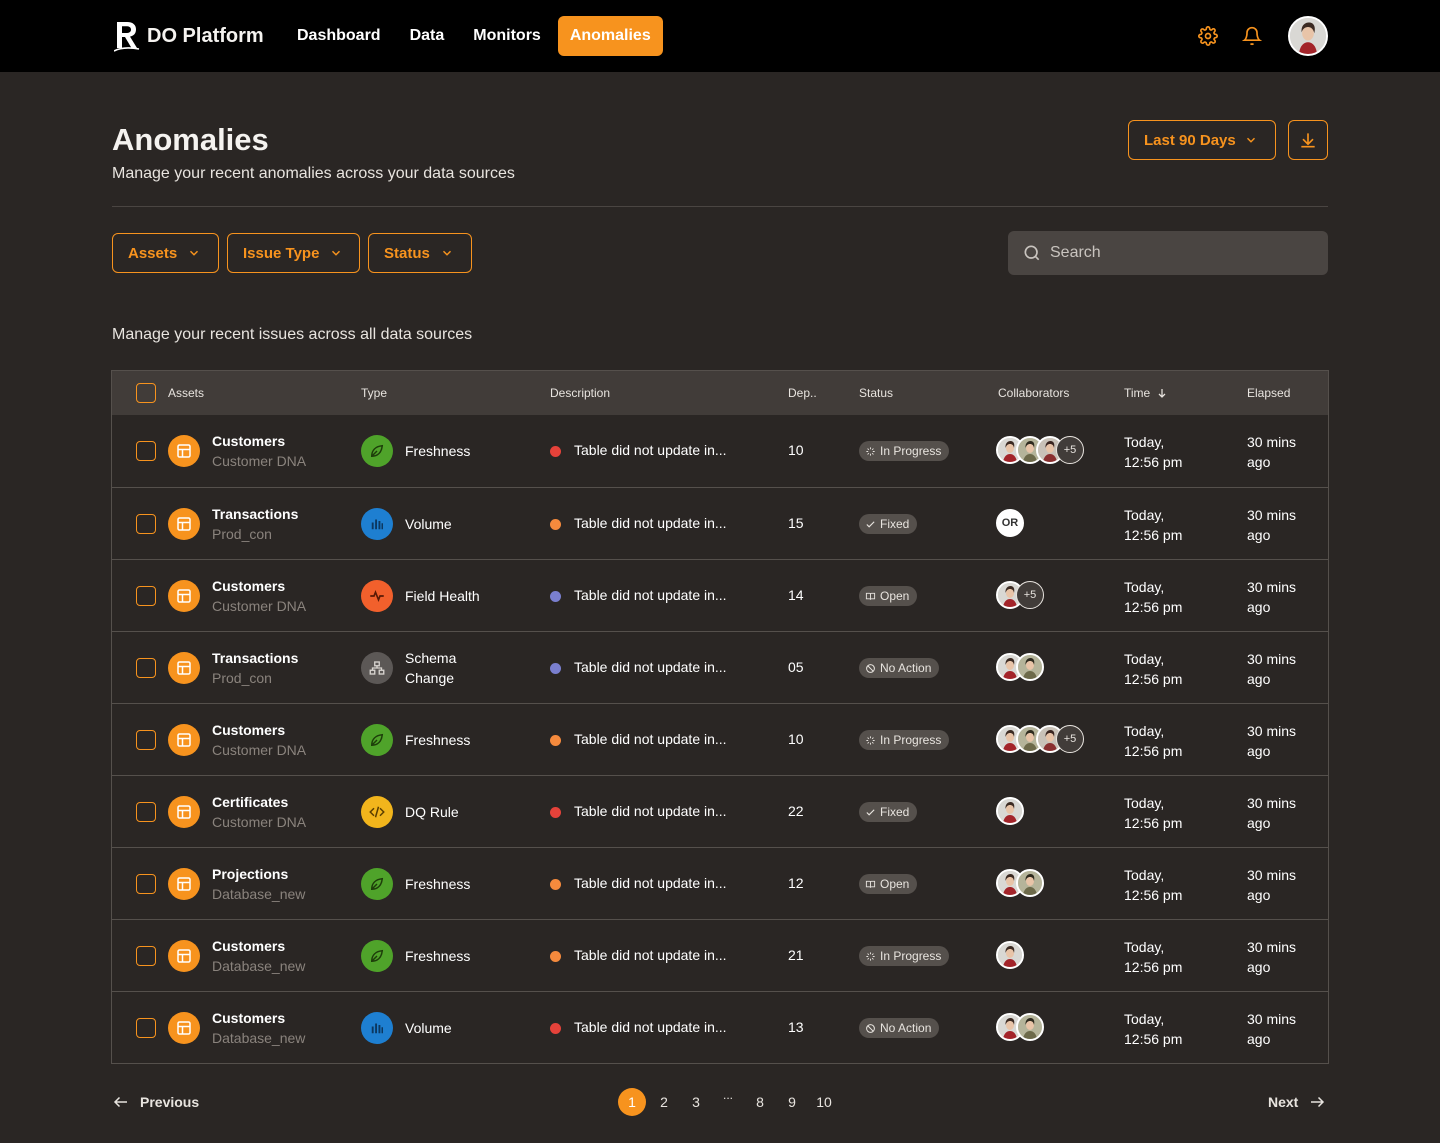 The image size is (1440, 1143). What do you see at coordinates (374, 393) in the screenshot?
I see `column-header-type: Type` at bounding box center [374, 393].